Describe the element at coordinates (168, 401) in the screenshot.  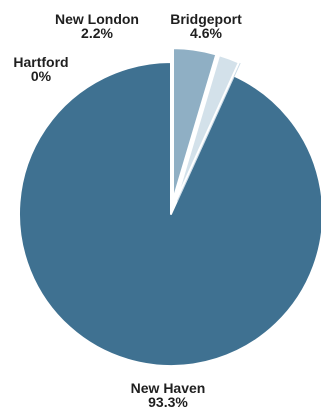
I see `slice-value-new-haven: 93.3%` at that location.